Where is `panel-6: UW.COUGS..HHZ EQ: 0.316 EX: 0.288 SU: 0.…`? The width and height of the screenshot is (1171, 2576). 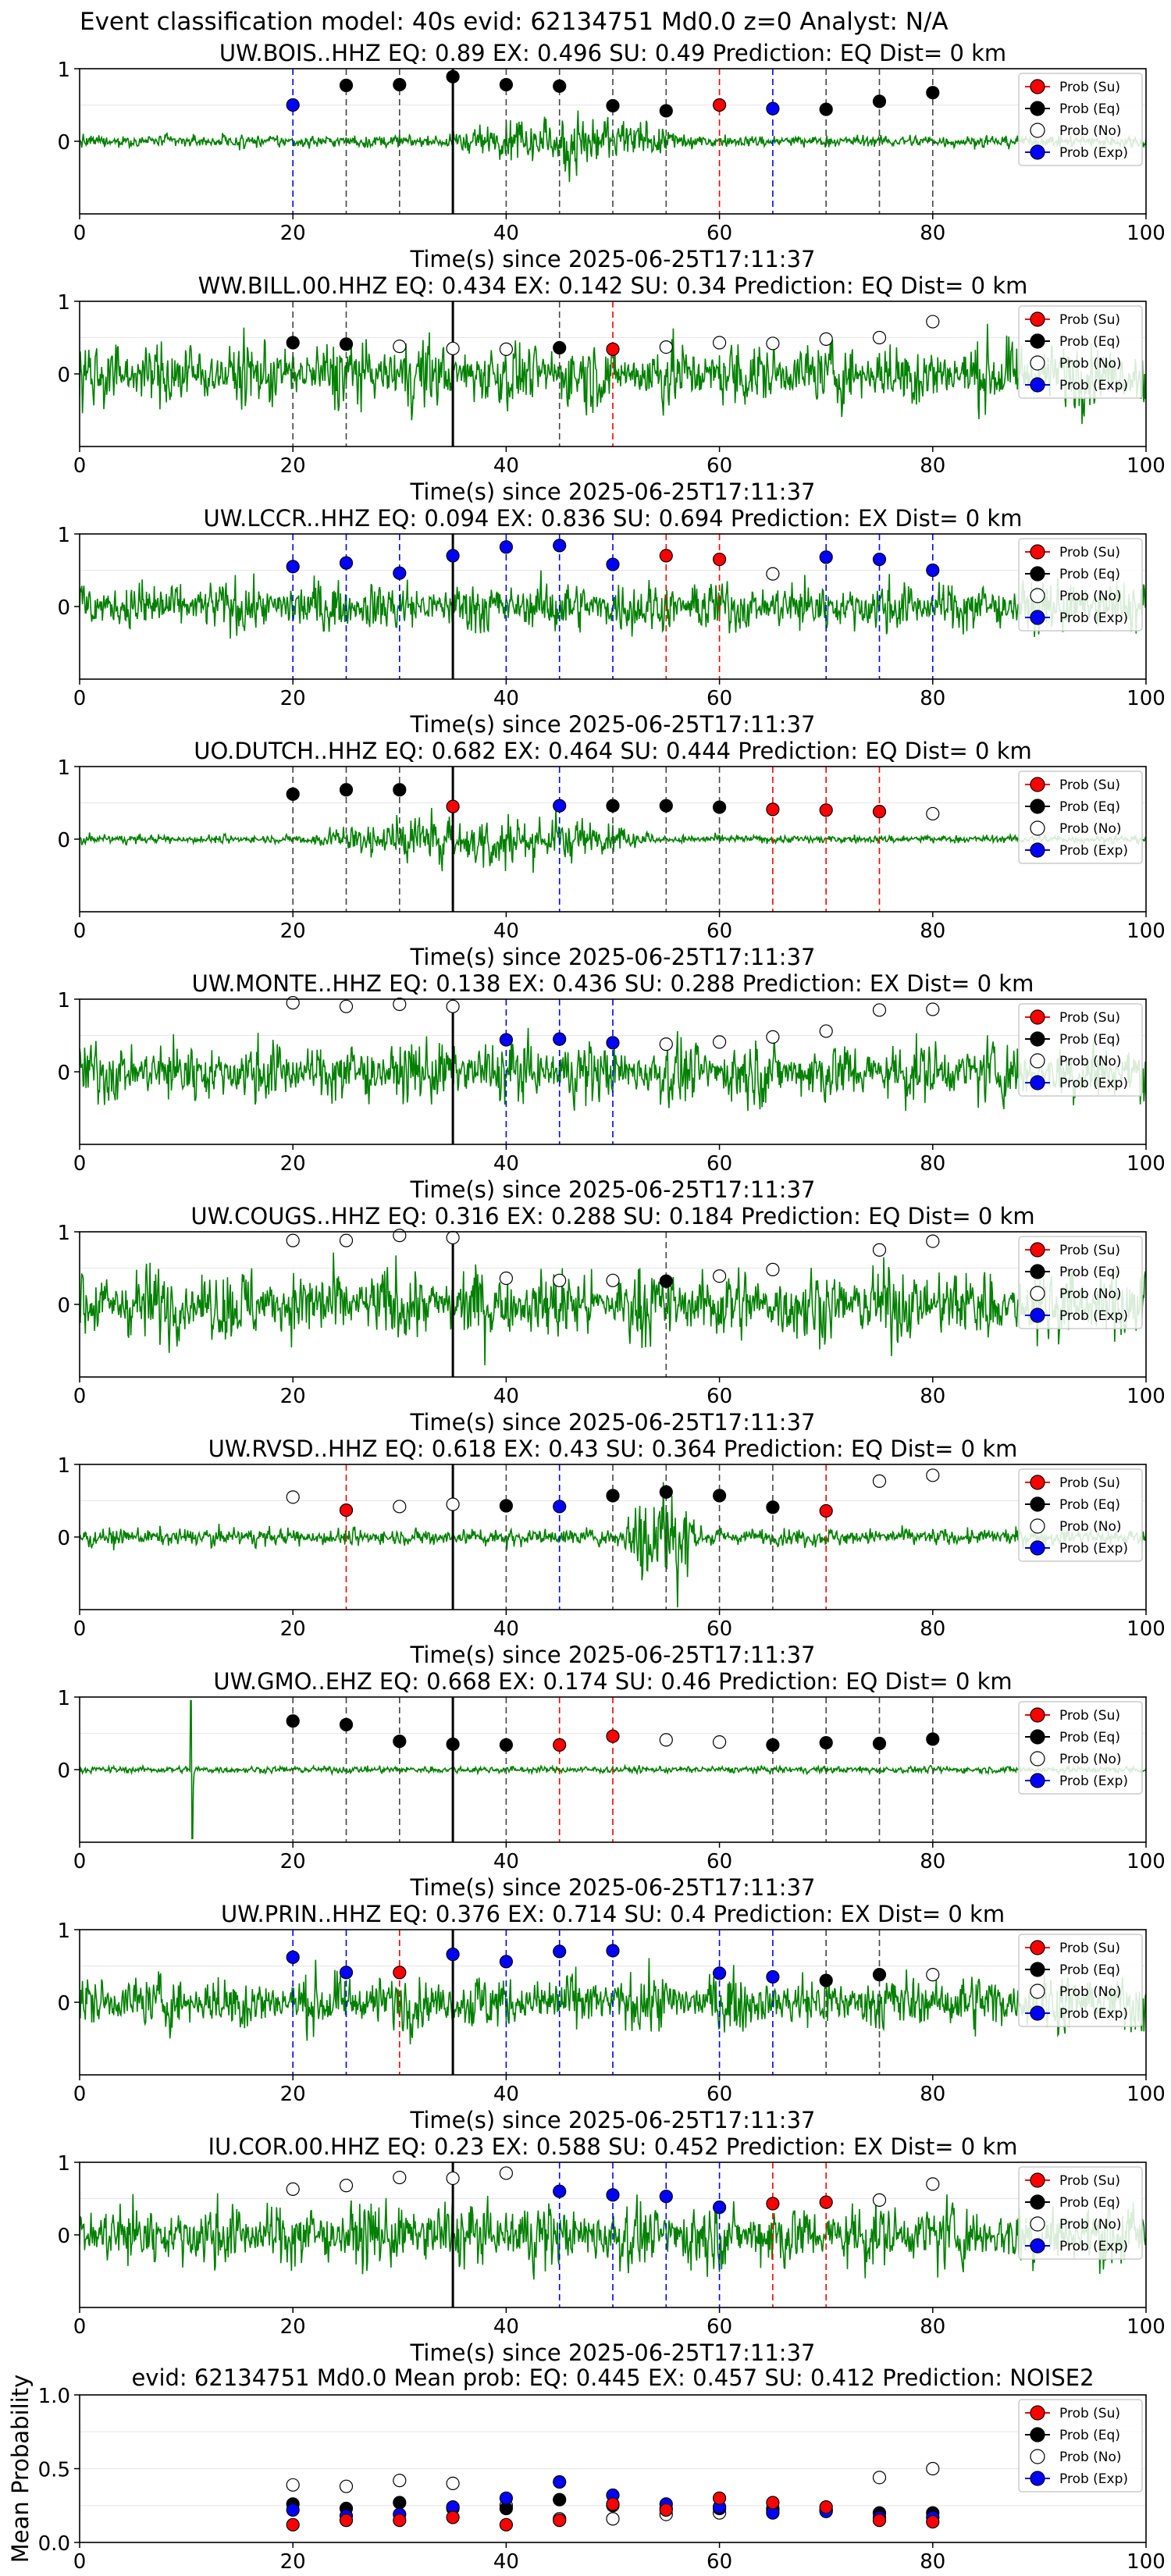 panel-6: UW.COUGS..HHZ EQ: 0.316 EX: 0.288 SU: 0.… is located at coordinates (611, 1319).